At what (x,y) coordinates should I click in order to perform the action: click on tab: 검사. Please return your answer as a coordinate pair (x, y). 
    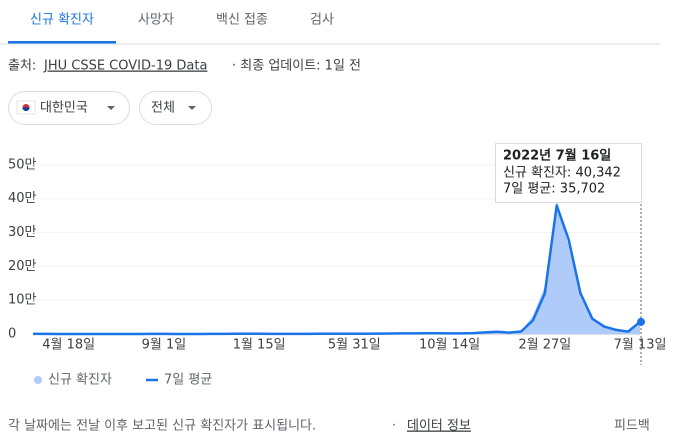
    Looking at the image, I should click on (322, 20).